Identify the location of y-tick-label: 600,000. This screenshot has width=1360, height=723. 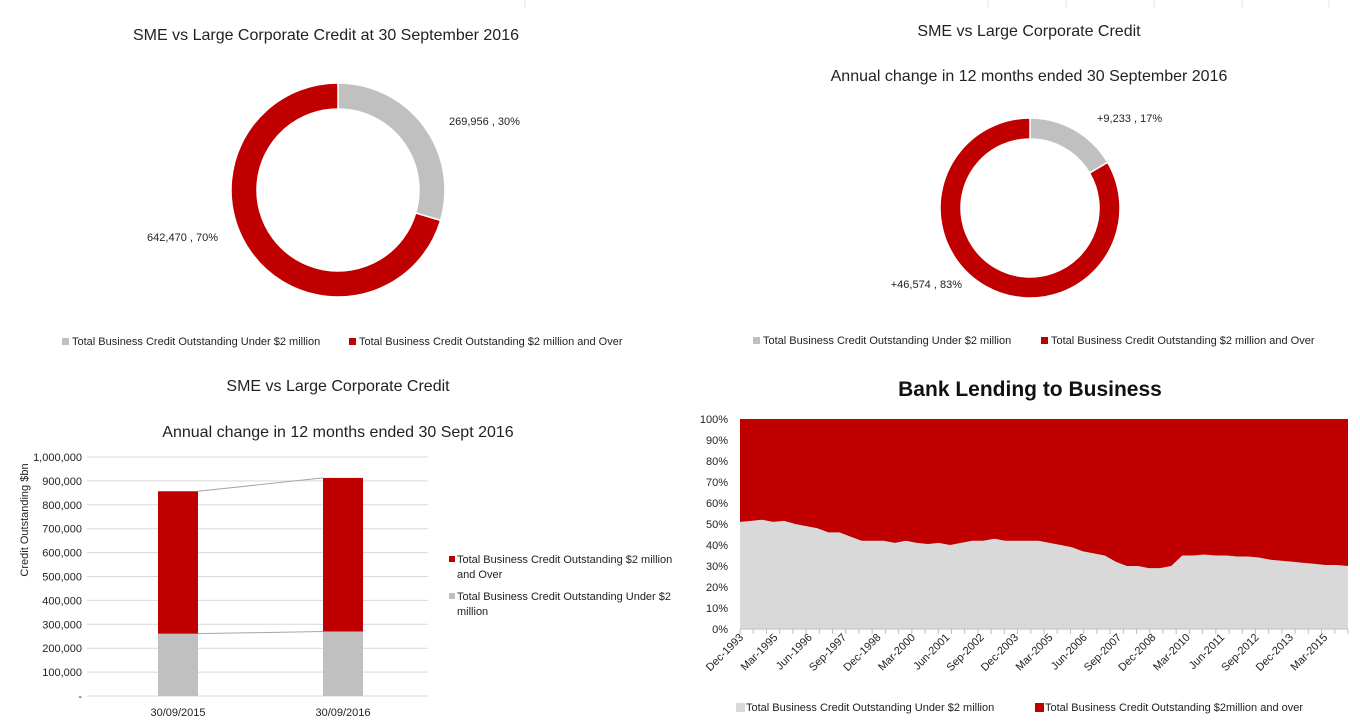
(62, 554).